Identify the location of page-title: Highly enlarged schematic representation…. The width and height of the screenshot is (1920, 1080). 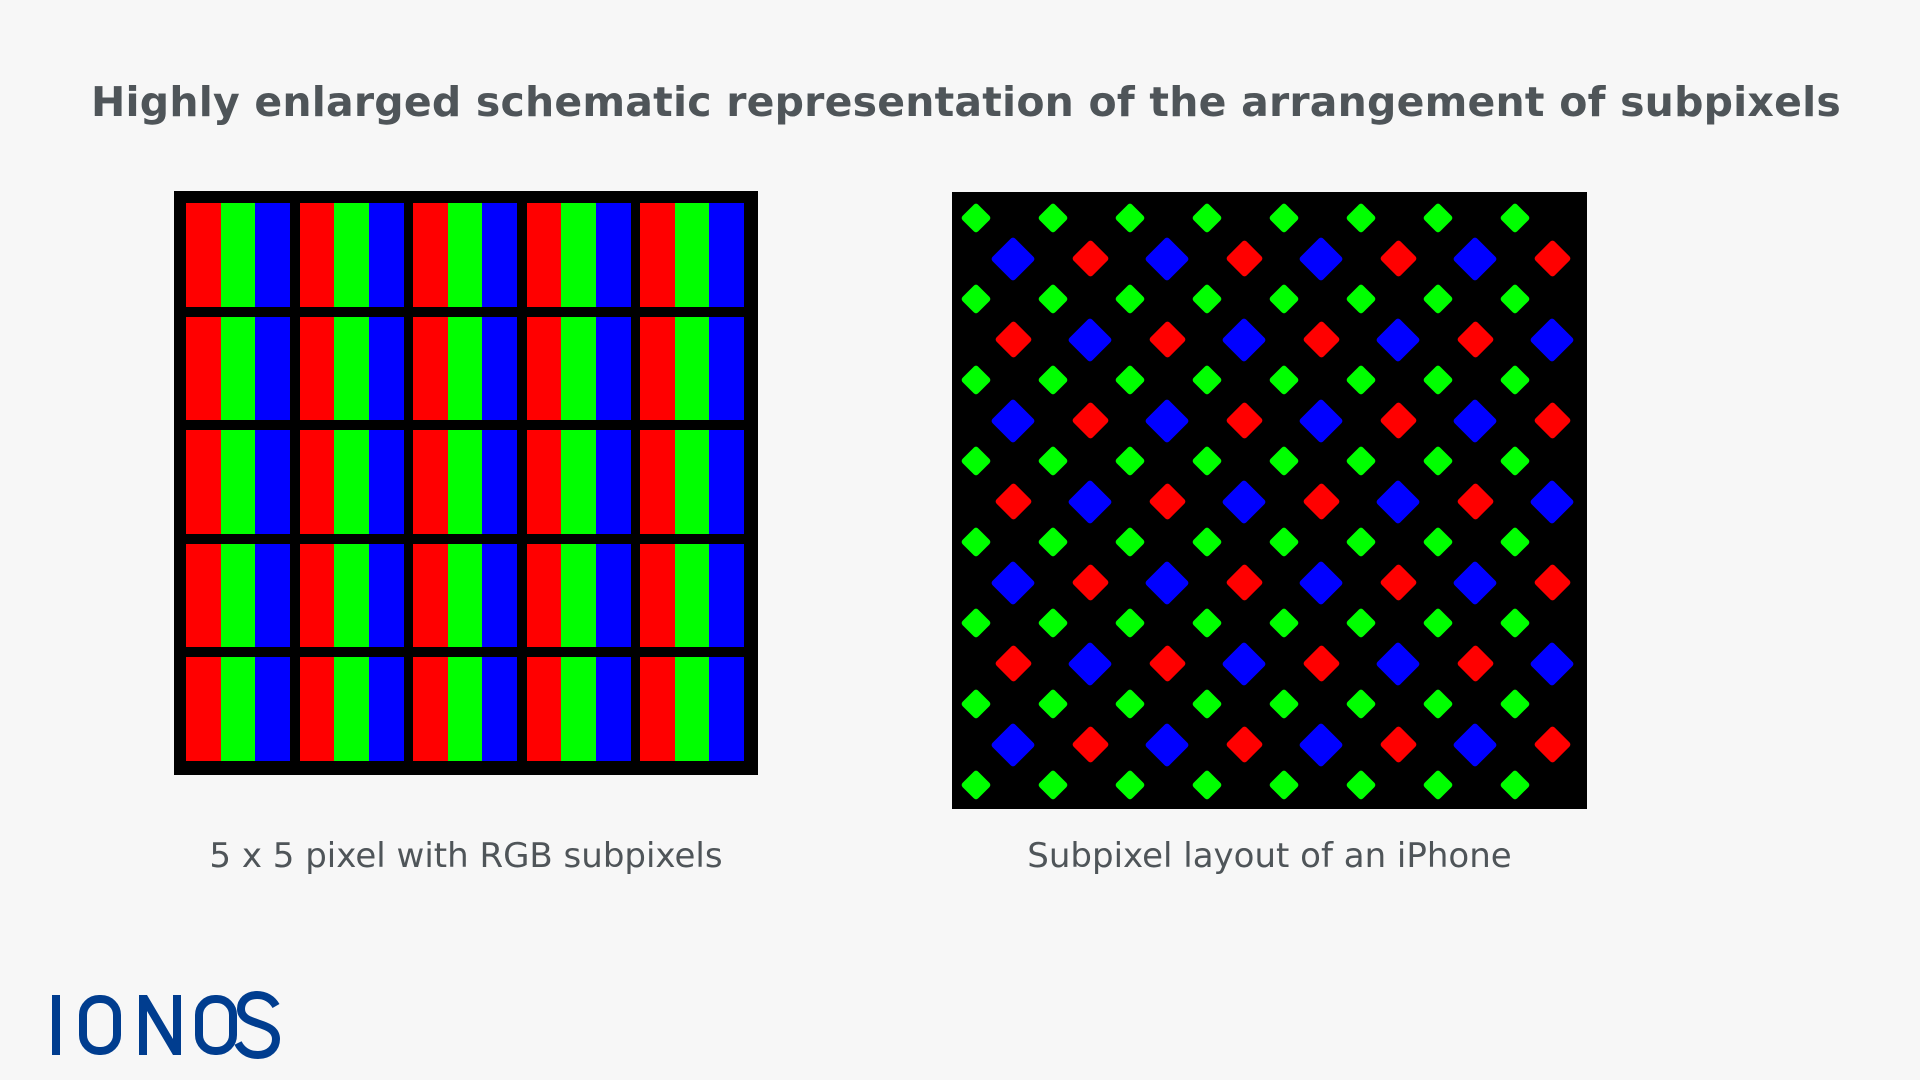
(966, 102).